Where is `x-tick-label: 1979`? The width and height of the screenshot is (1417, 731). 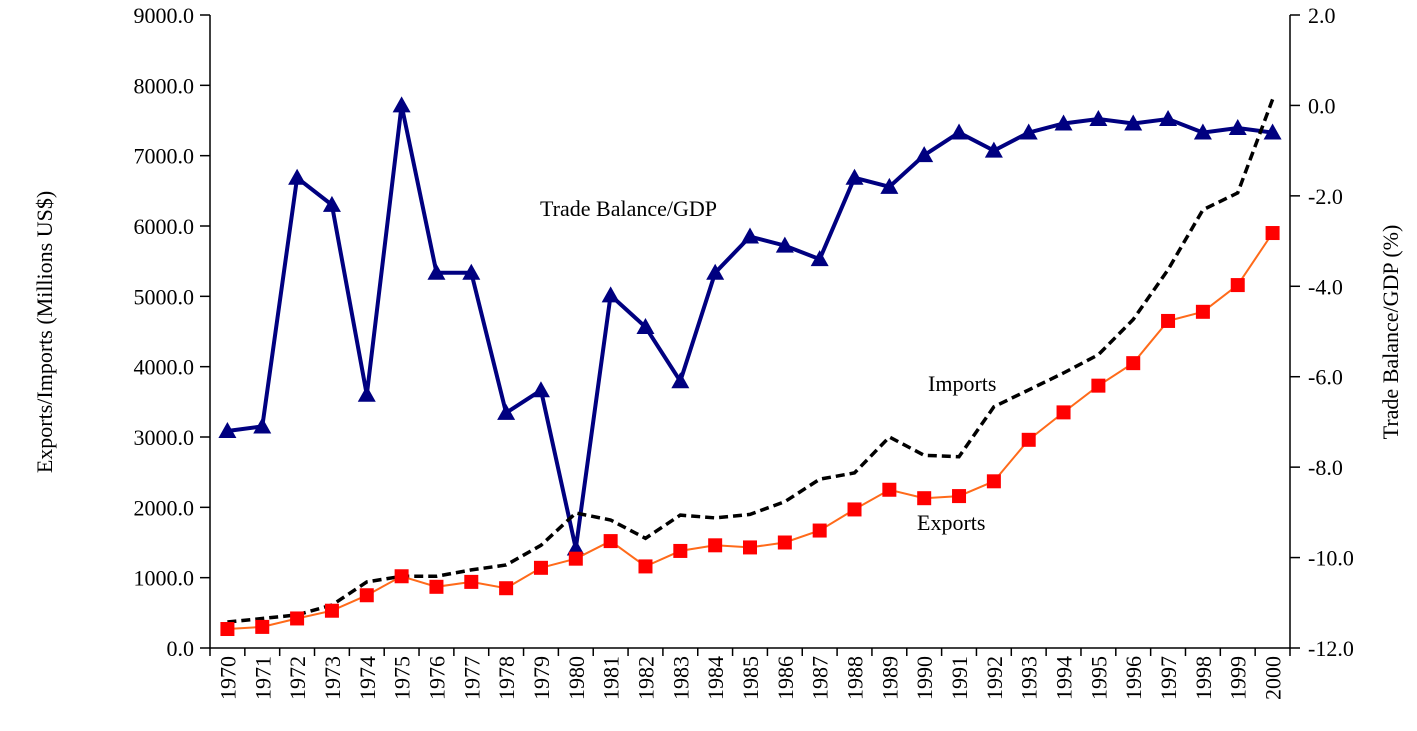
x-tick-label: 1979 is located at coordinates (541, 678).